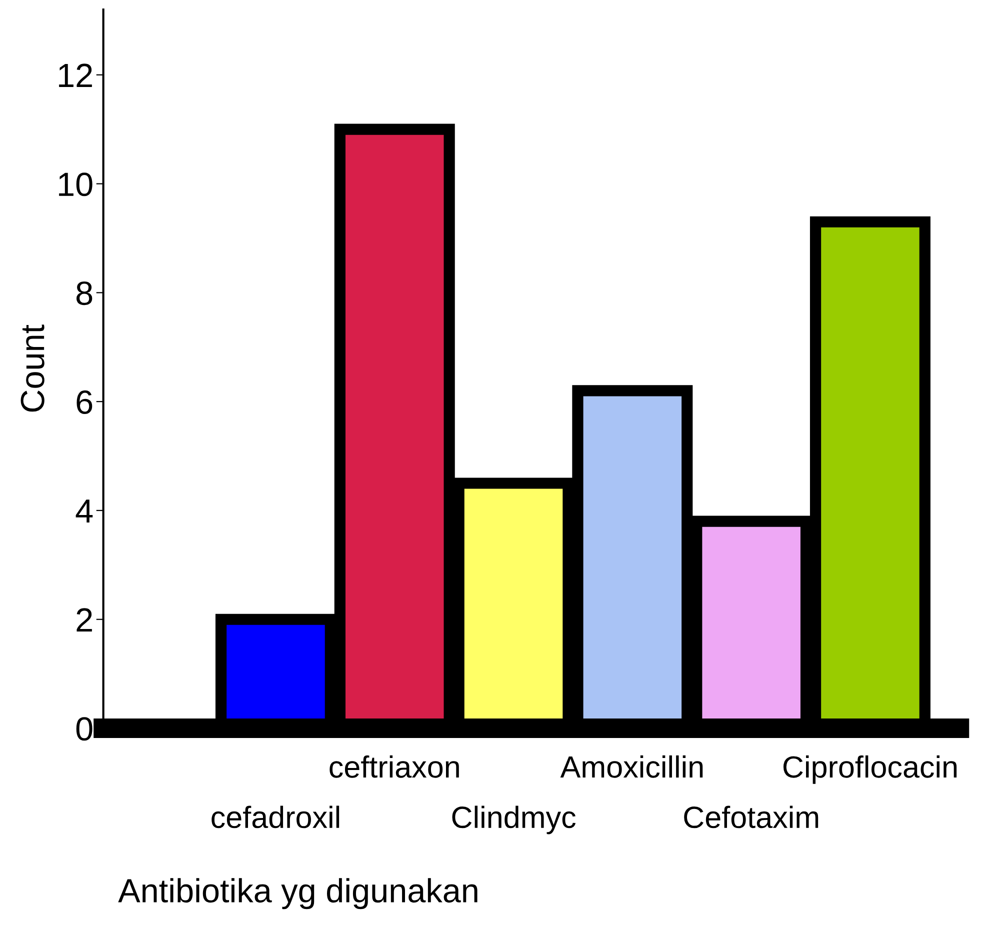 The width and height of the screenshot is (984, 952). I want to click on y-tick-label: 6, so click(84, 402).